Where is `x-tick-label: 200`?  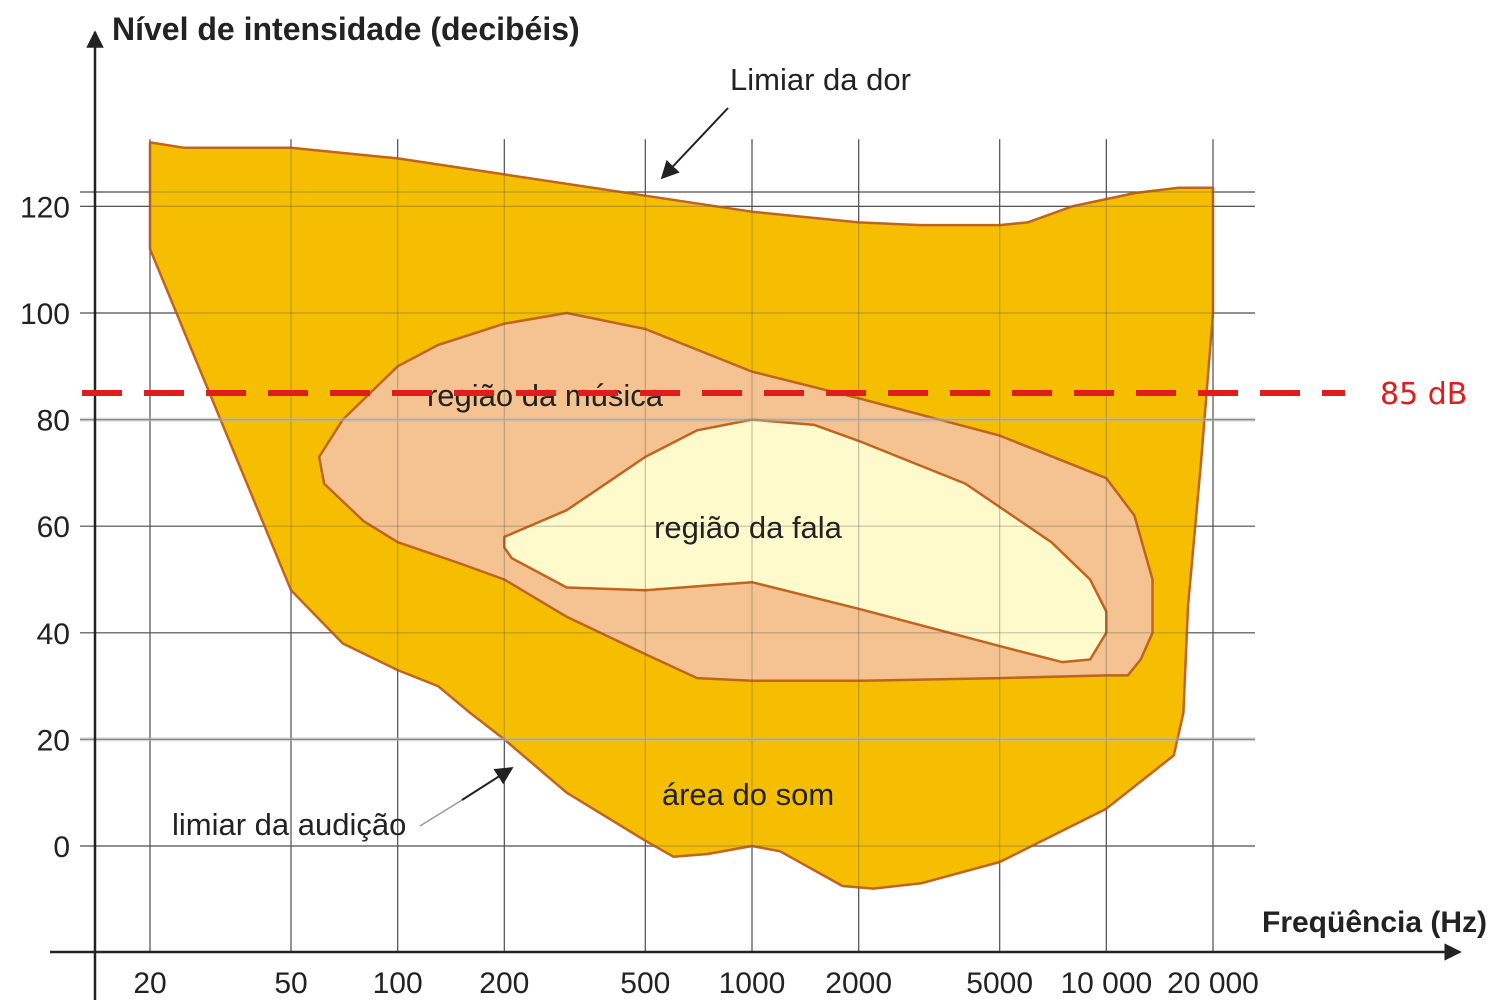 x-tick-label: 200 is located at coordinates (504, 983).